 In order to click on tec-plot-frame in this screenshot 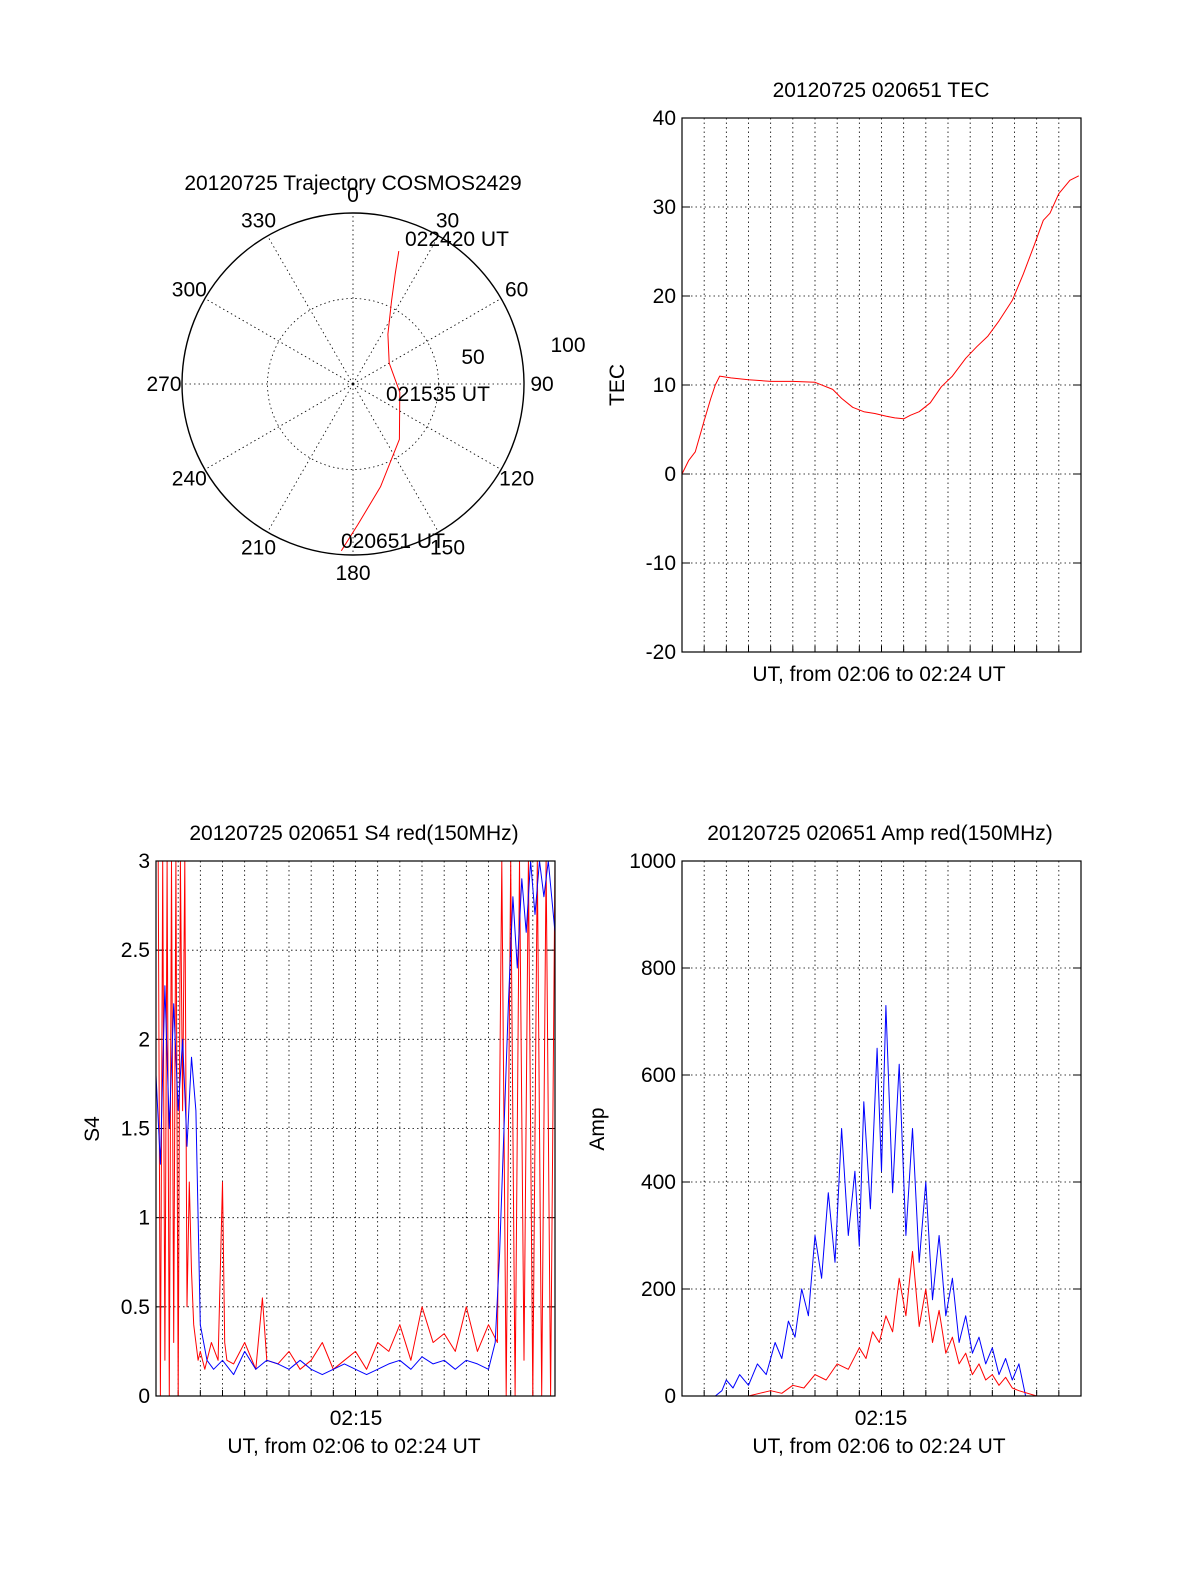, I will do `click(881, 385)`.